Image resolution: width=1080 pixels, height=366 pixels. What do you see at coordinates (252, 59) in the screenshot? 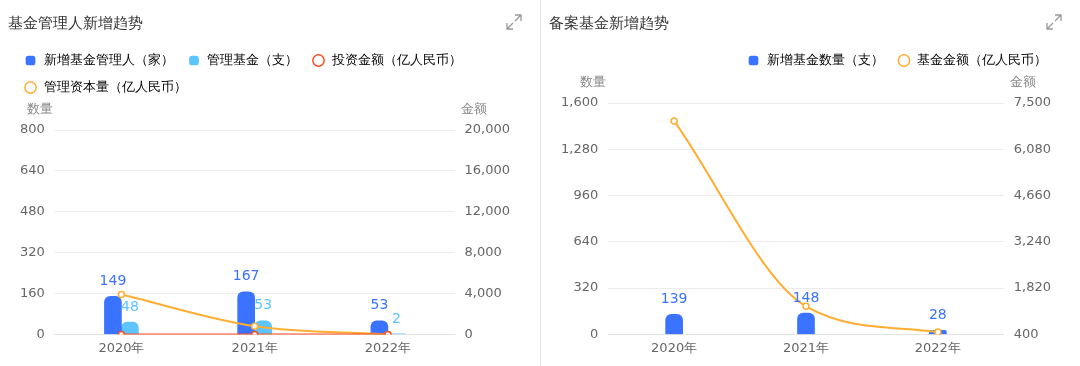
I see `legend-label: 管理基金（支）` at bounding box center [252, 59].